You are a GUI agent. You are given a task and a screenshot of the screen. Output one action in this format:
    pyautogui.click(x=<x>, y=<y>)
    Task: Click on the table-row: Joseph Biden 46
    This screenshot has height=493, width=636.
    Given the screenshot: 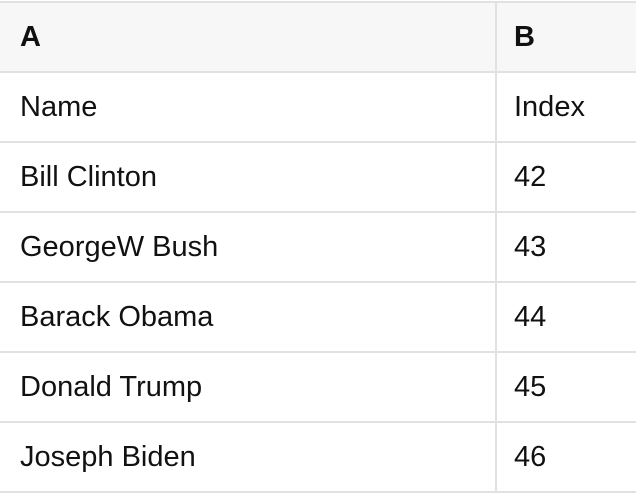 What is the action you would take?
    pyautogui.click(x=318, y=458)
    